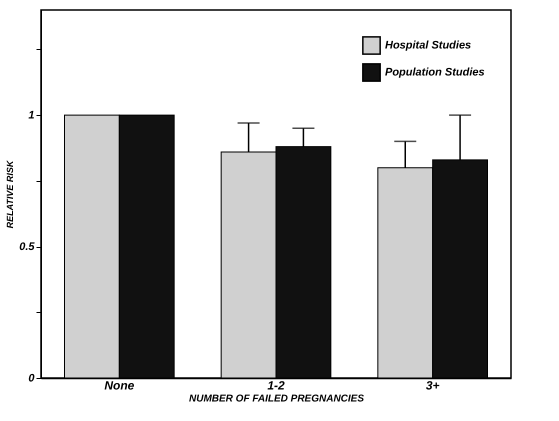  Describe the element at coordinates (31, 116) in the screenshot. I see `y-tick-label: 1` at that location.